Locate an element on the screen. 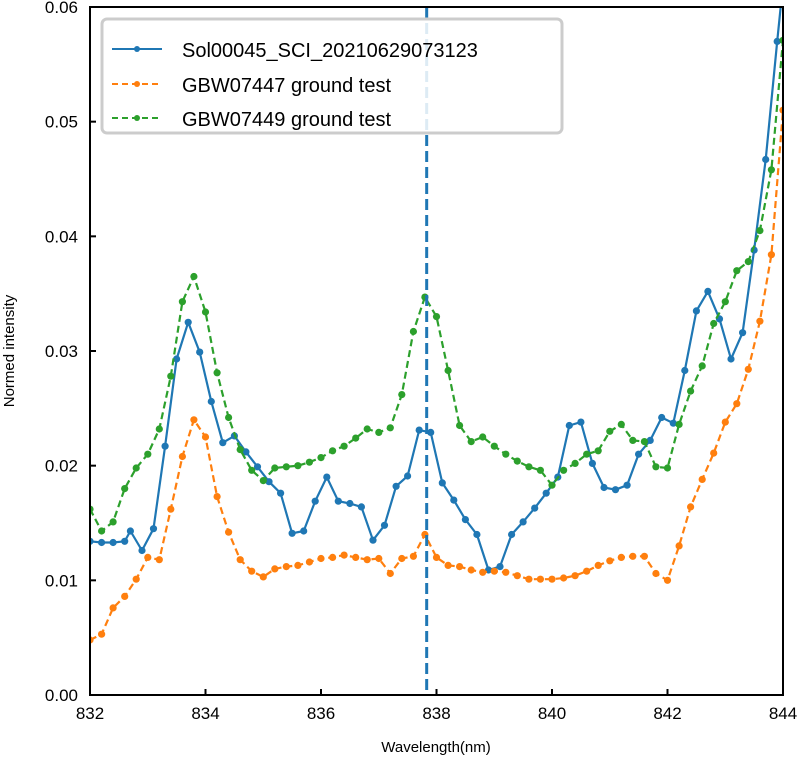  y-tick-label: 0.05 is located at coordinates (61, 122).